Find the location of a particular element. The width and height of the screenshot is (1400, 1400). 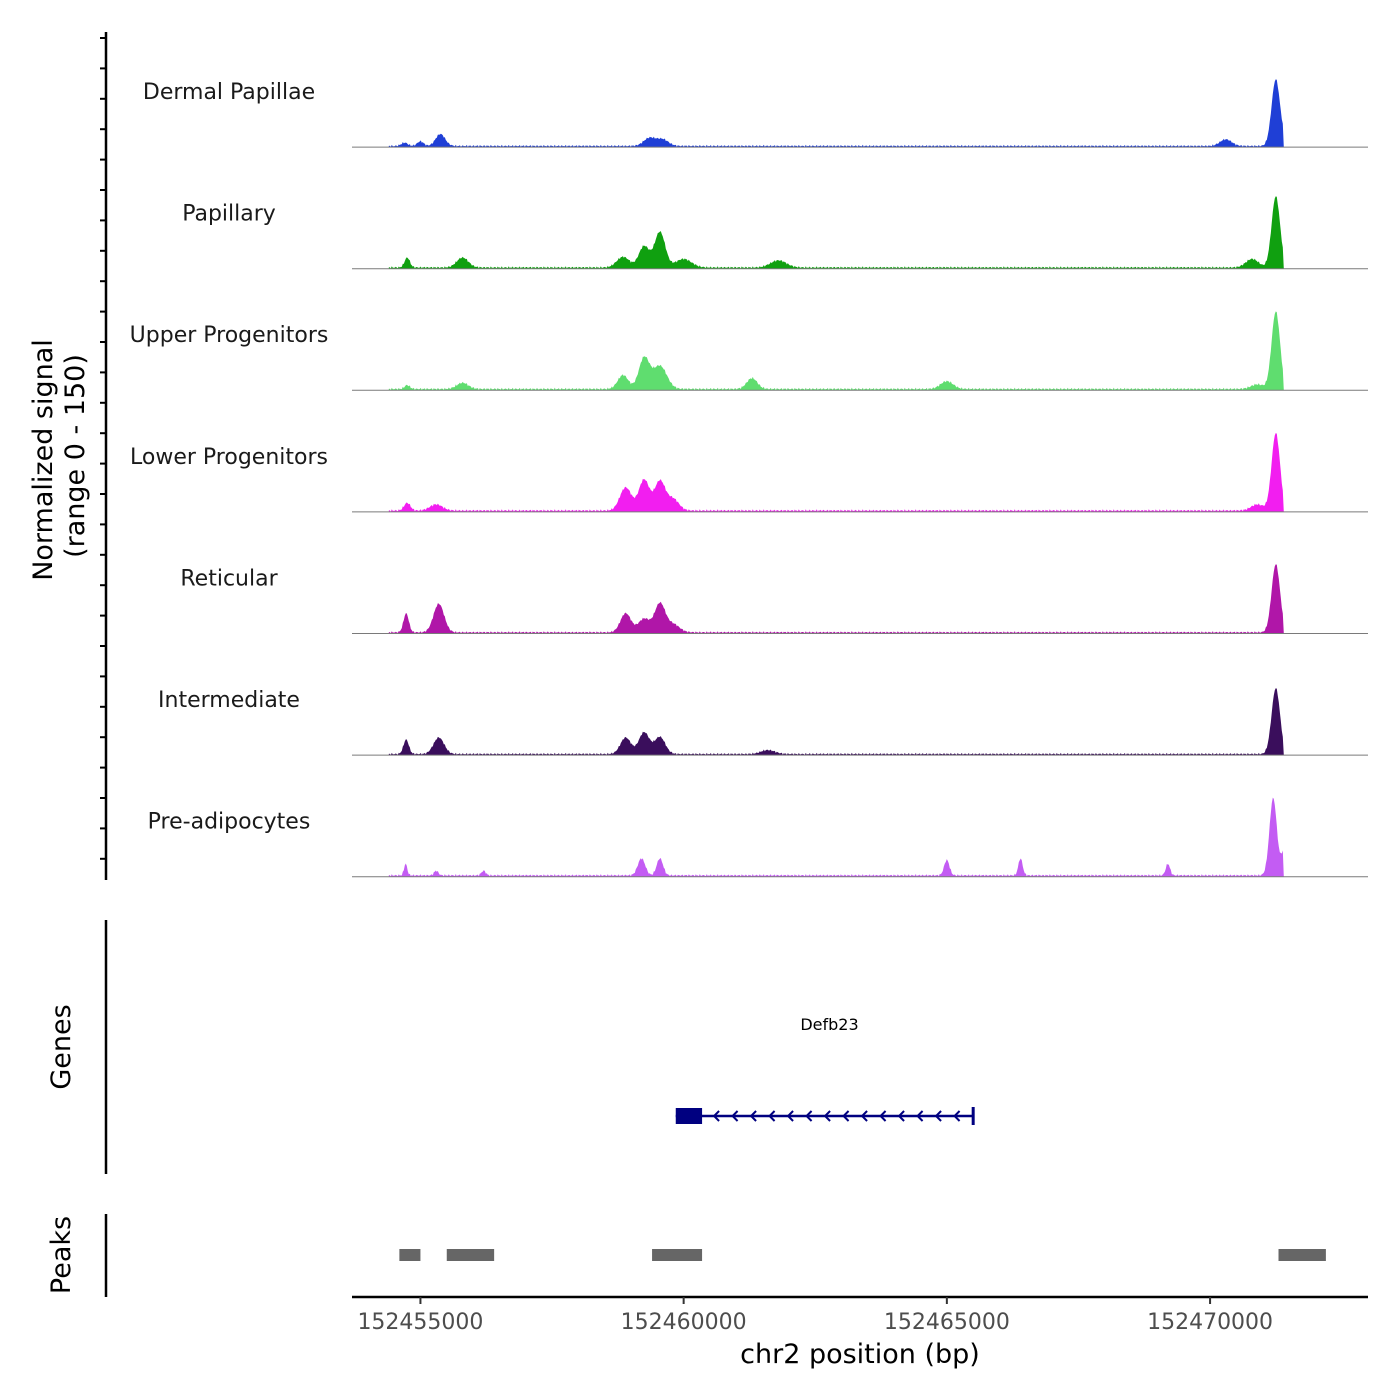

y-axis-label-line2: (range 0 - 150) is located at coordinates (75, 456).